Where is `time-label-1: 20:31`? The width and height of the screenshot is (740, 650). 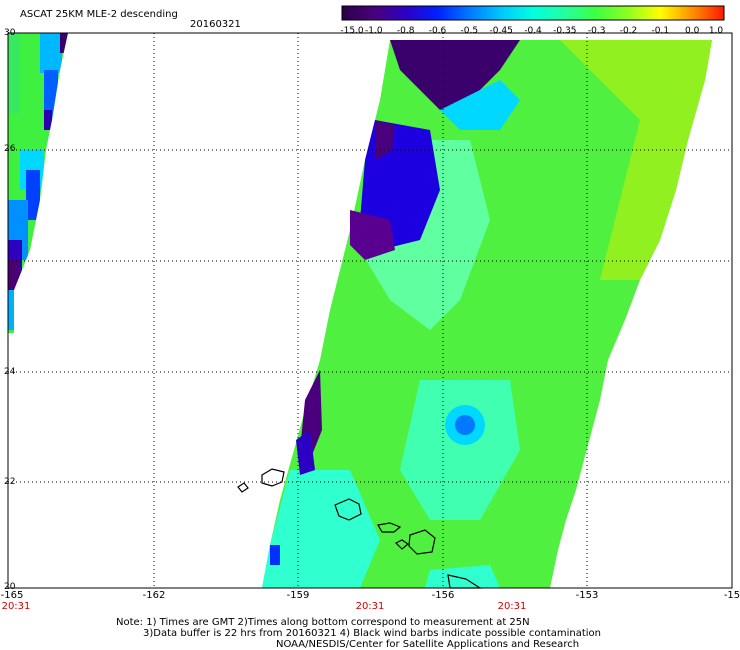
time-label-1: 20:31 is located at coordinates (16, 606).